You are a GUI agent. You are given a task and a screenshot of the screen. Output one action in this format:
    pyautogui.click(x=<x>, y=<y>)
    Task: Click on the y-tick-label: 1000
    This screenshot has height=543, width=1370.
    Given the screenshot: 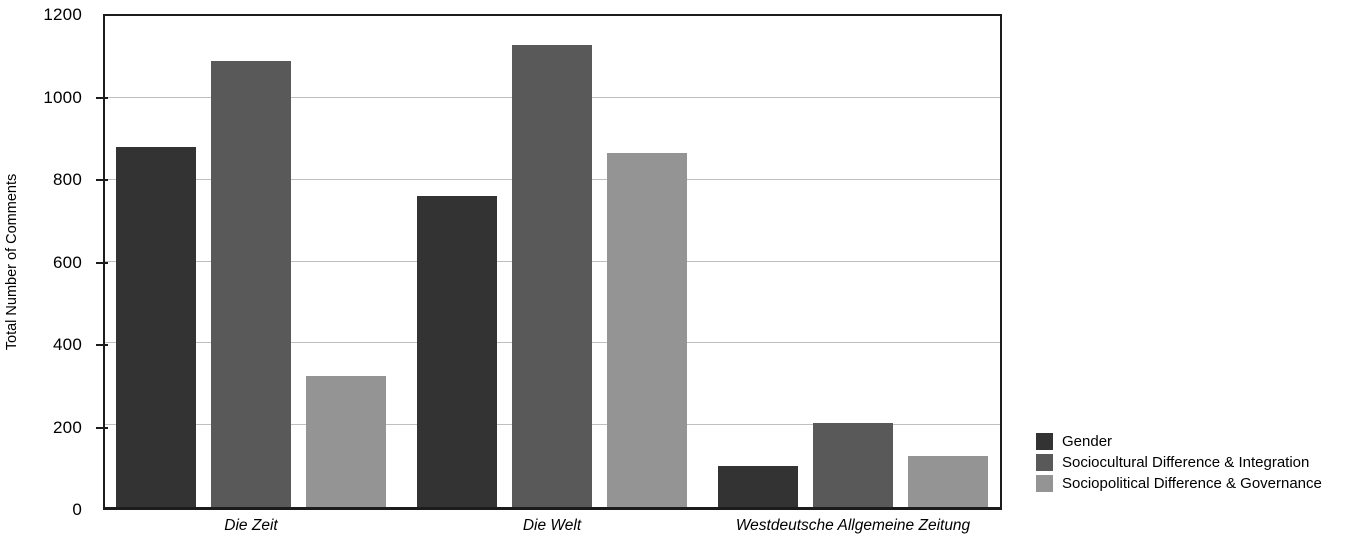 What is the action you would take?
    pyautogui.click(x=62, y=97)
    